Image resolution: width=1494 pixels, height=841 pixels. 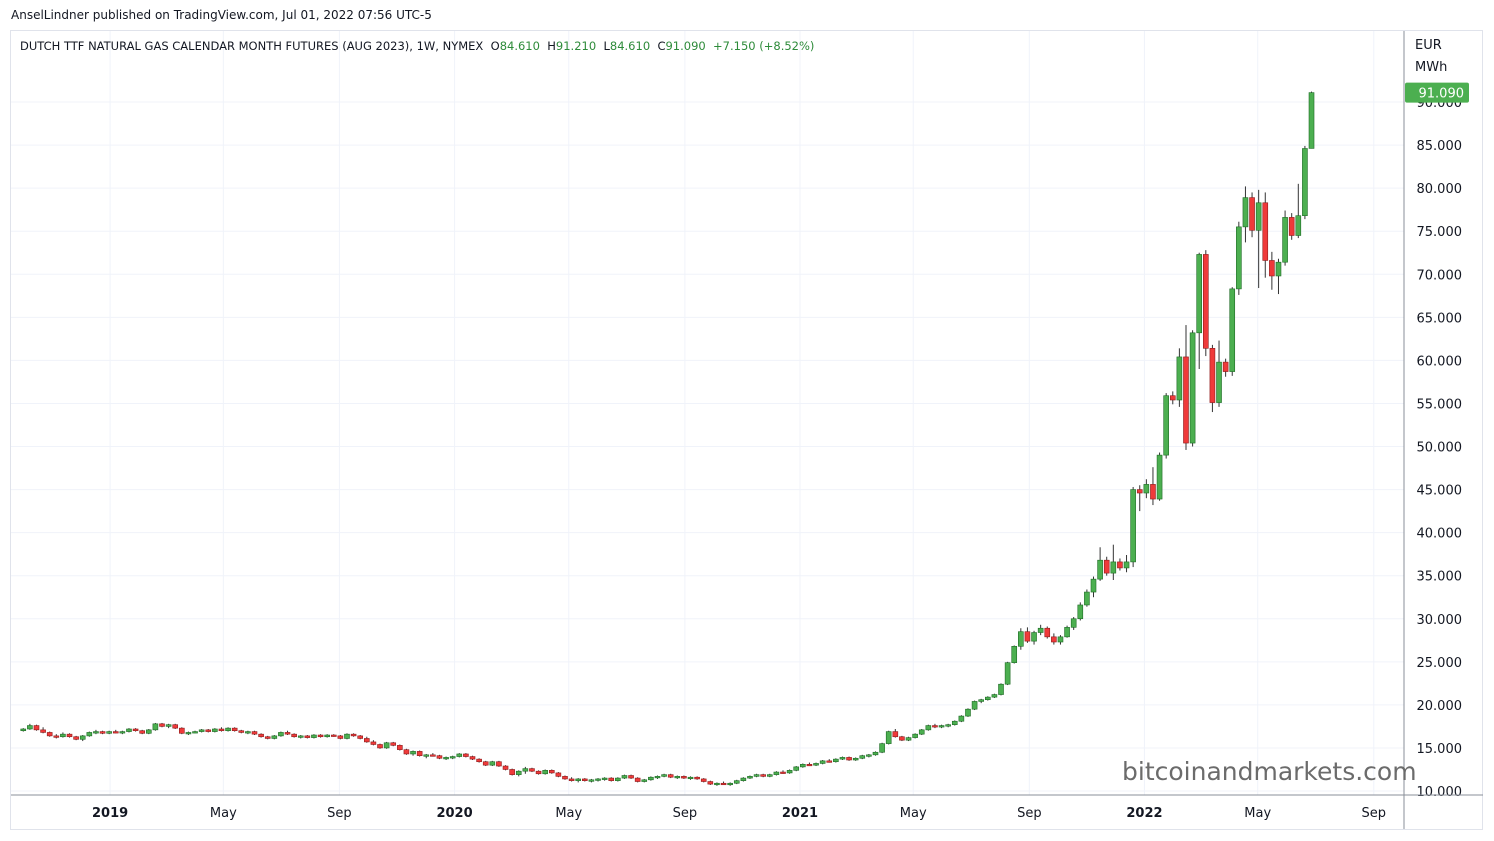 What do you see at coordinates (110, 813) in the screenshot?
I see `x-tick-label: 2019` at bounding box center [110, 813].